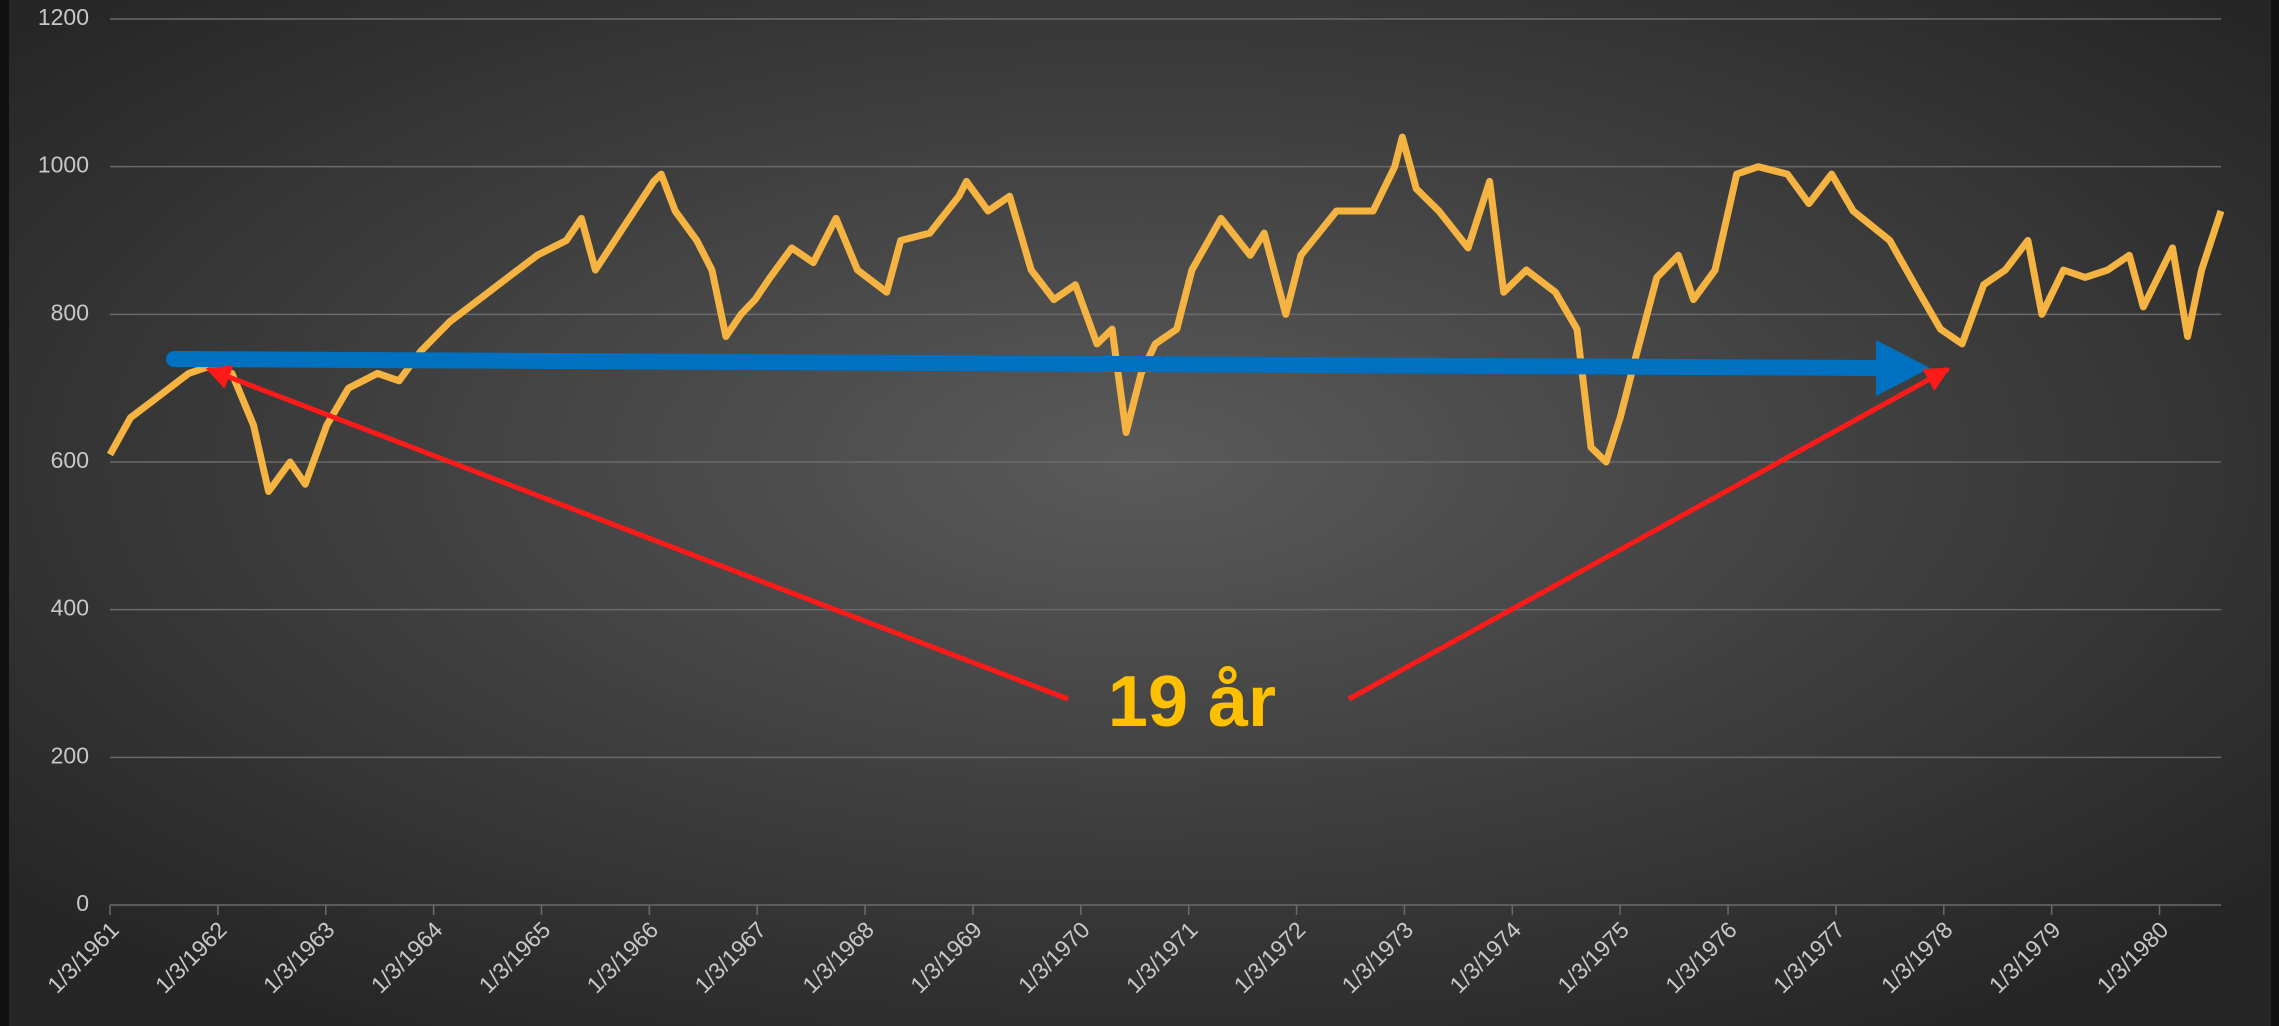 This screenshot has width=2279, height=1026. What do you see at coordinates (63, 165) in the screenshot?
I see `y-tick-label: 1000` at bounding box center [63, 165].